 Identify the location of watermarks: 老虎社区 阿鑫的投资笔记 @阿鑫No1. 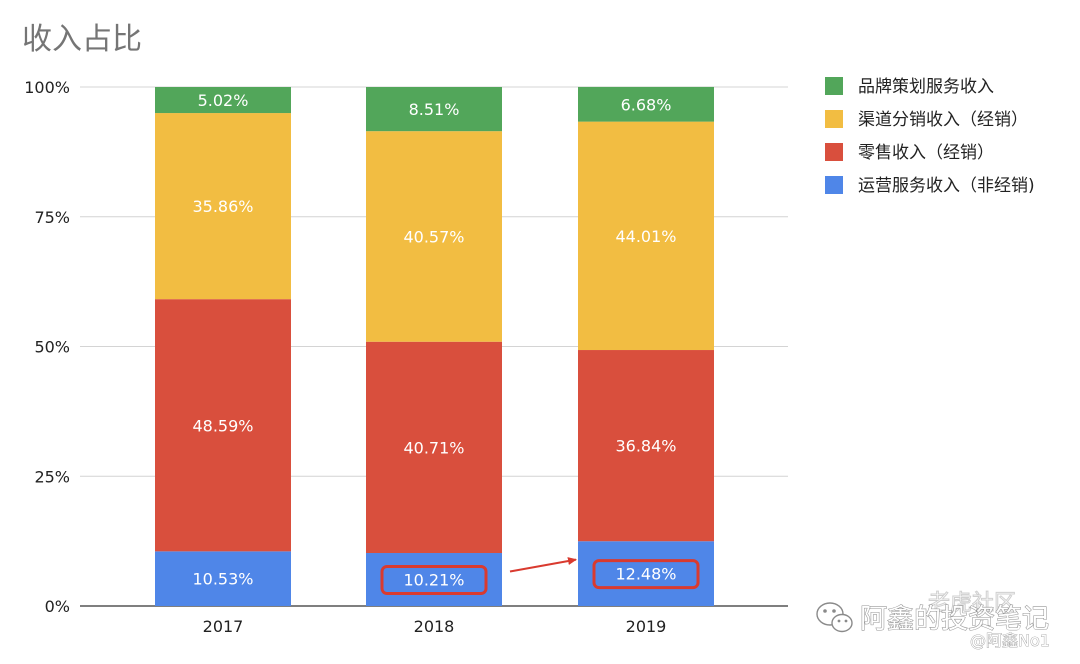
(933, 620).